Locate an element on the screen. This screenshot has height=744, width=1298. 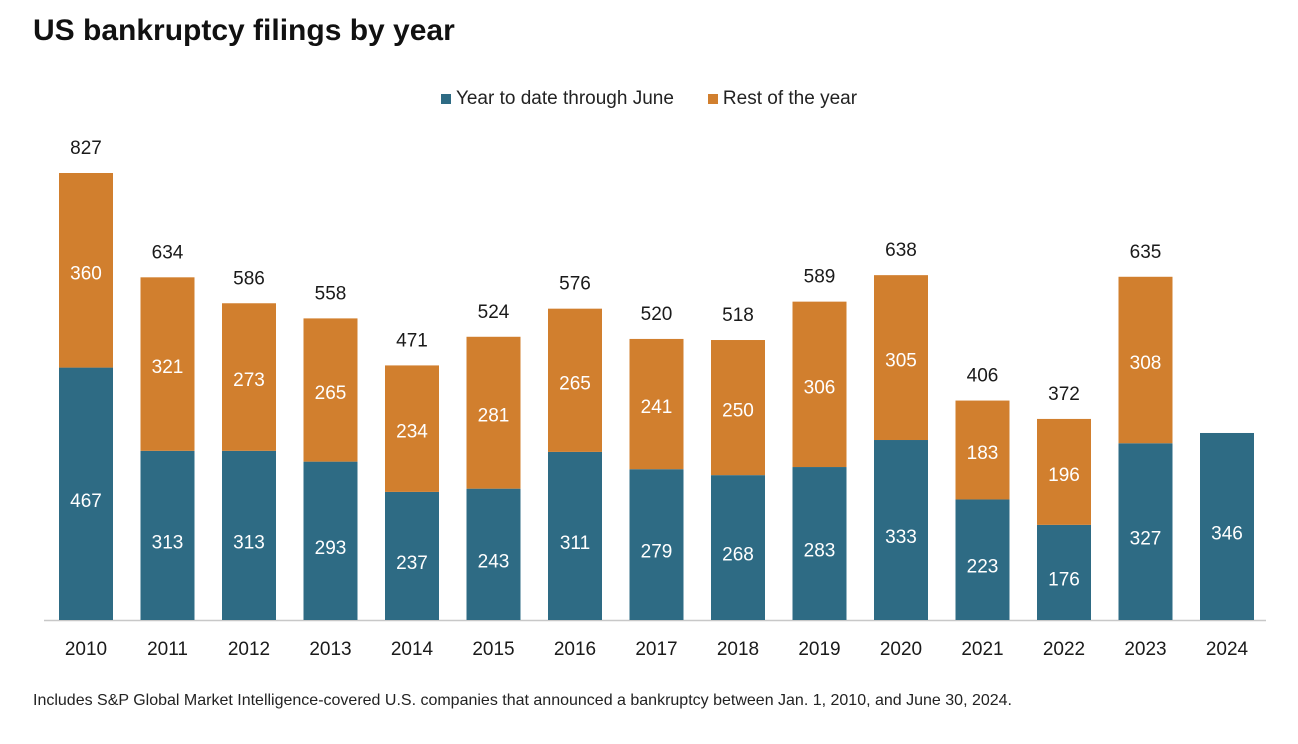
bar-ytd-2013 is located at coordinates (330, 540).